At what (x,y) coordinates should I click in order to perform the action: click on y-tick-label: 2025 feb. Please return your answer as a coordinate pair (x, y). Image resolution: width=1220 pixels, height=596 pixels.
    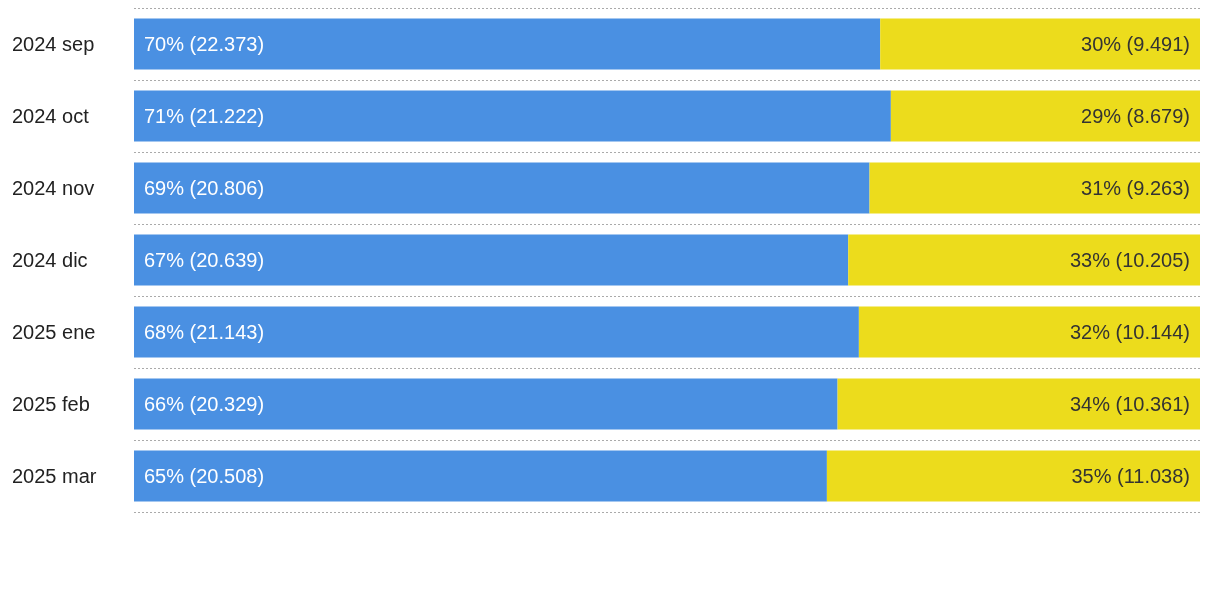
    Looking at the image, I should click on (51, 404).